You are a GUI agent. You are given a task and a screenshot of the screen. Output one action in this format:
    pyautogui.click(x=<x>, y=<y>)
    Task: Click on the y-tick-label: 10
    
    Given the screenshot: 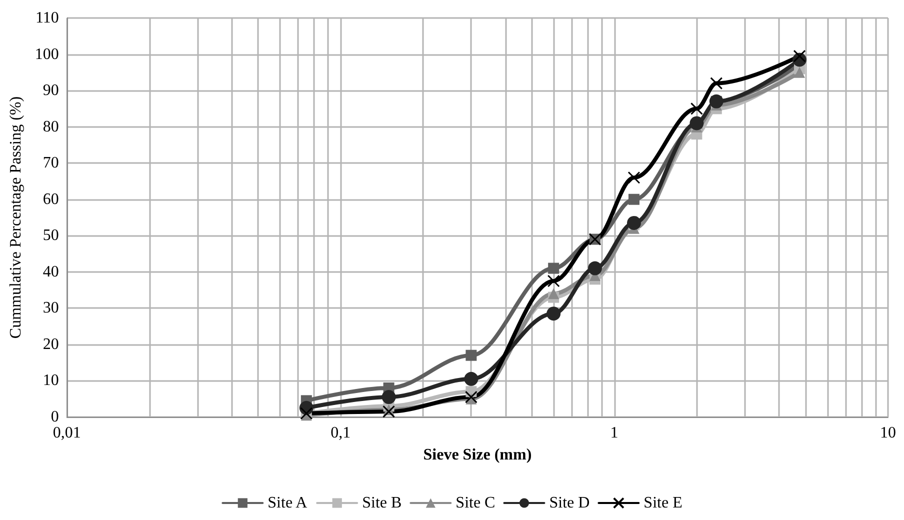 What is the action you would take?
    pyautogui.click(x=50, y=381)
    